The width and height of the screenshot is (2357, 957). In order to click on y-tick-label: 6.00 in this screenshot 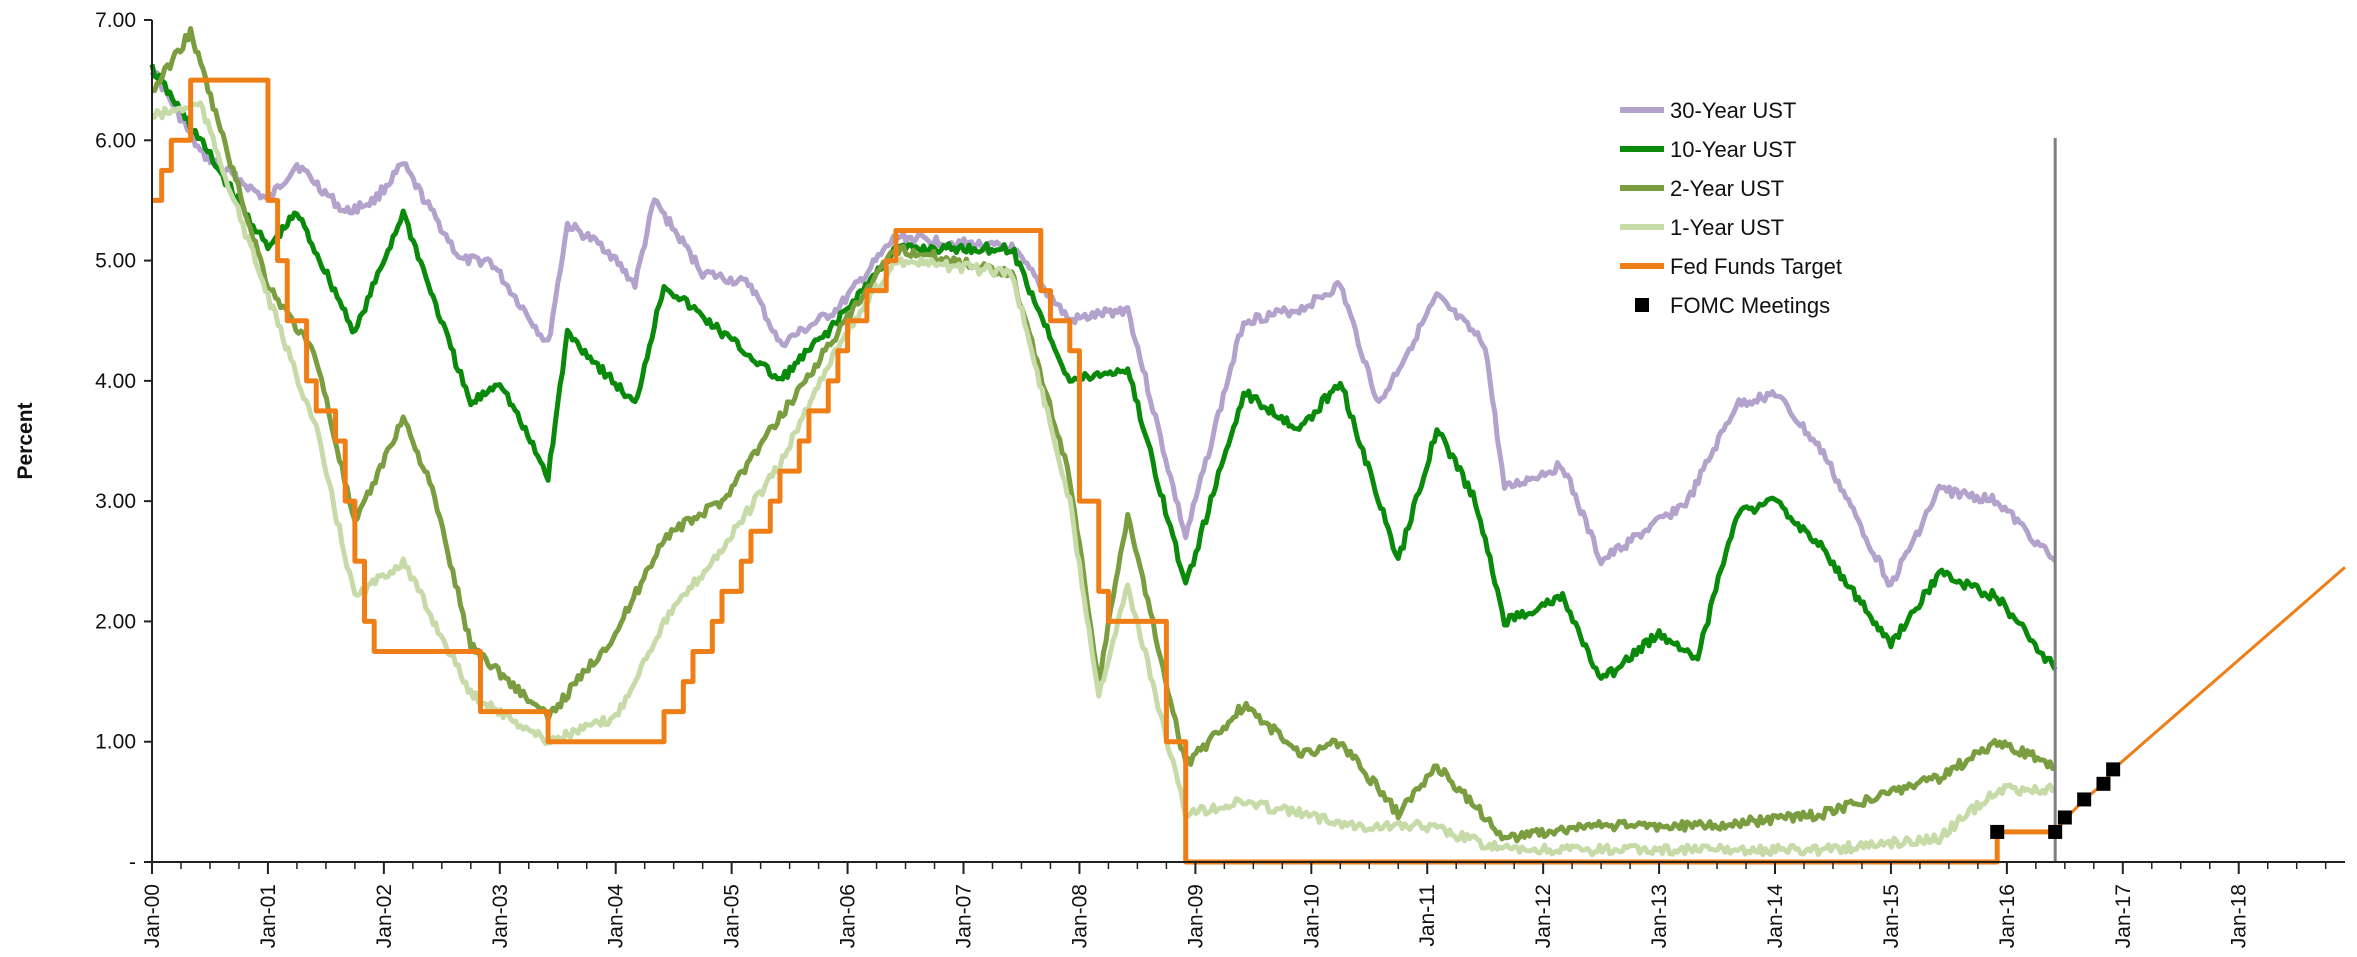, I will do `click(115, 140)`.